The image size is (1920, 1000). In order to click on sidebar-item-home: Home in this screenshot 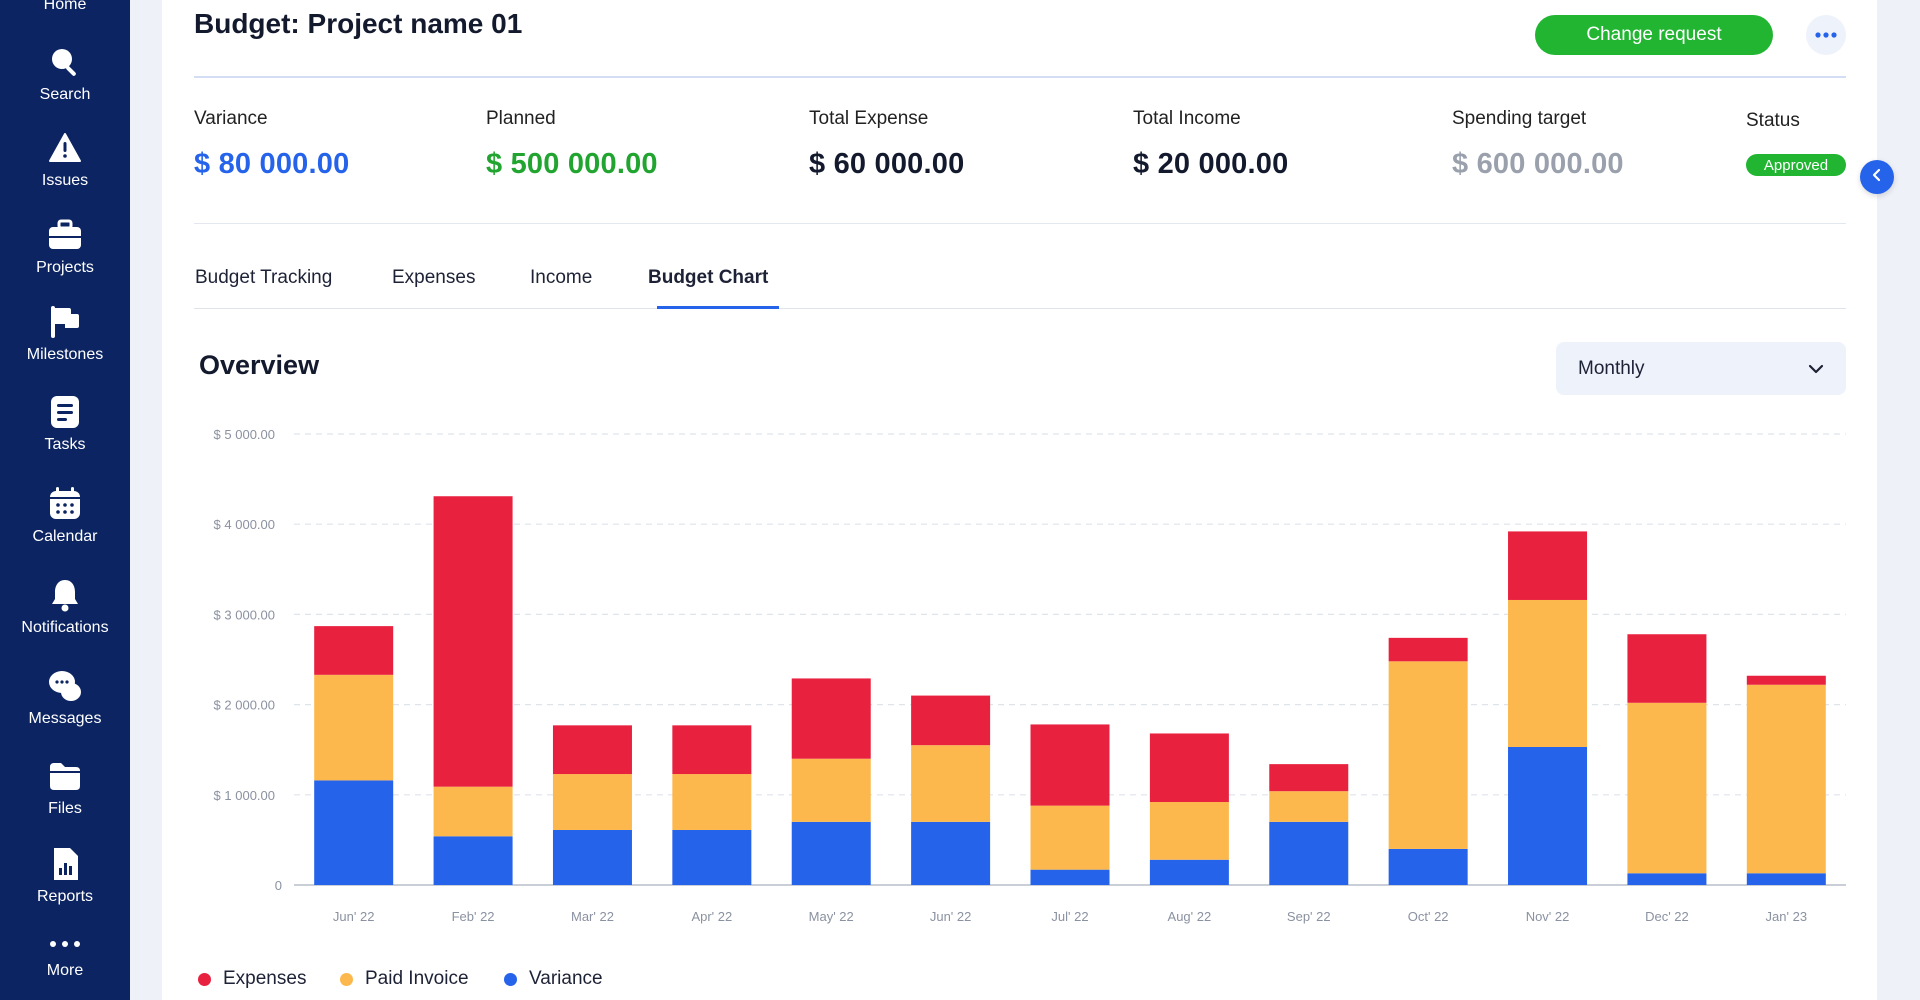, I will do `click(65, 7)`.